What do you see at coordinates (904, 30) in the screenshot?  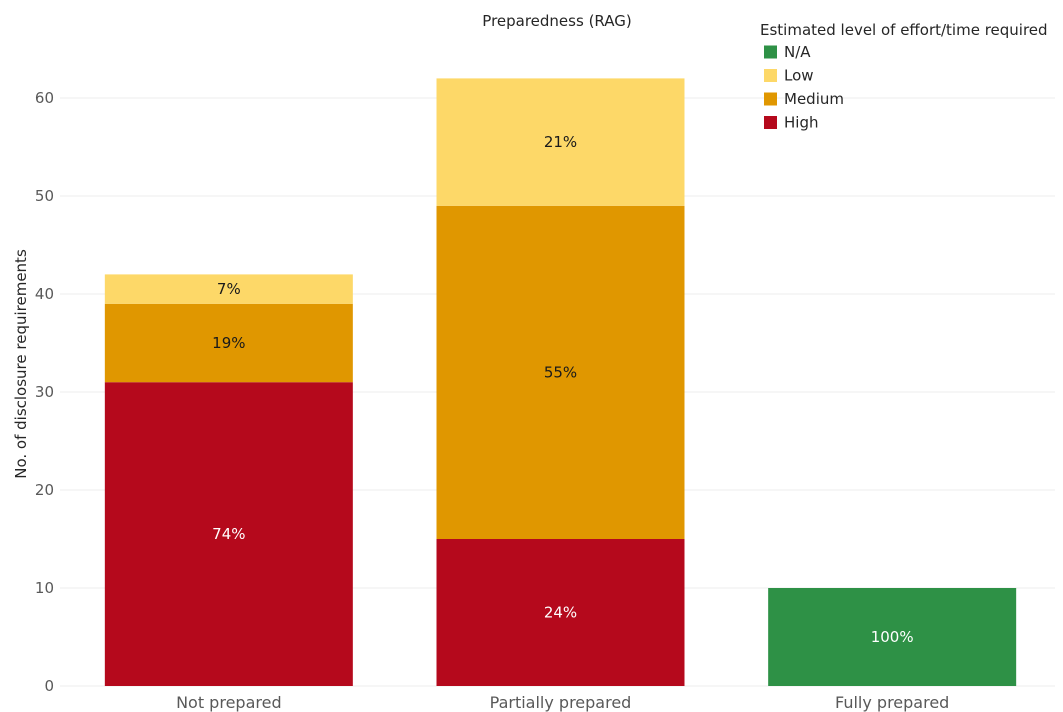 I see `legend-title: Estimated level of effort/time required` at bounding box center [904, 30].